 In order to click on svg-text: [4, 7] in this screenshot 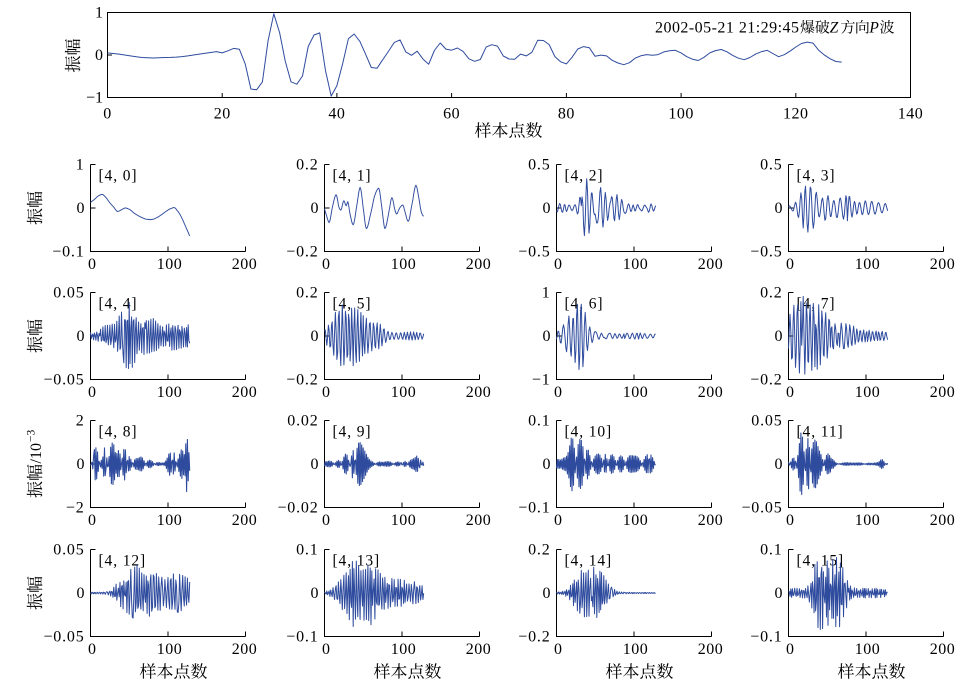, I will do `click(816, 304)`.